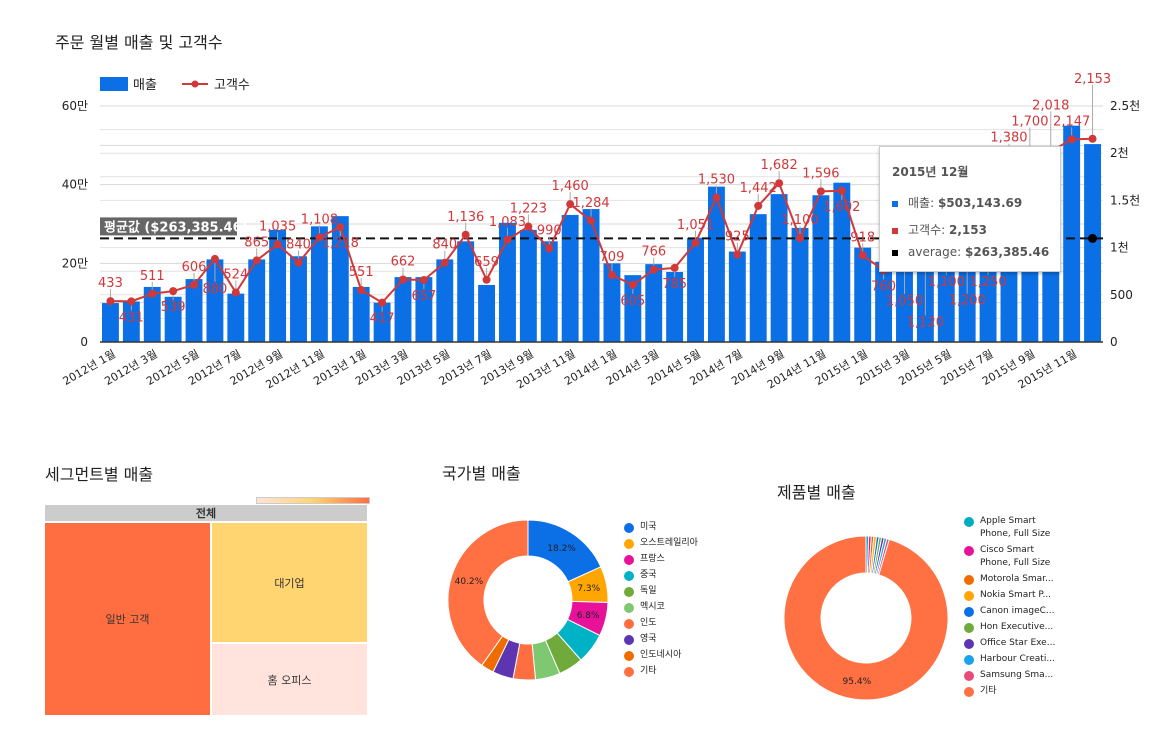 This screenshot has width=1171, height=754. Describe the element at coordinates (957, 202) in the screenshot. I see `tooltip-row-sales: 매출: $503,143.69` at that location.